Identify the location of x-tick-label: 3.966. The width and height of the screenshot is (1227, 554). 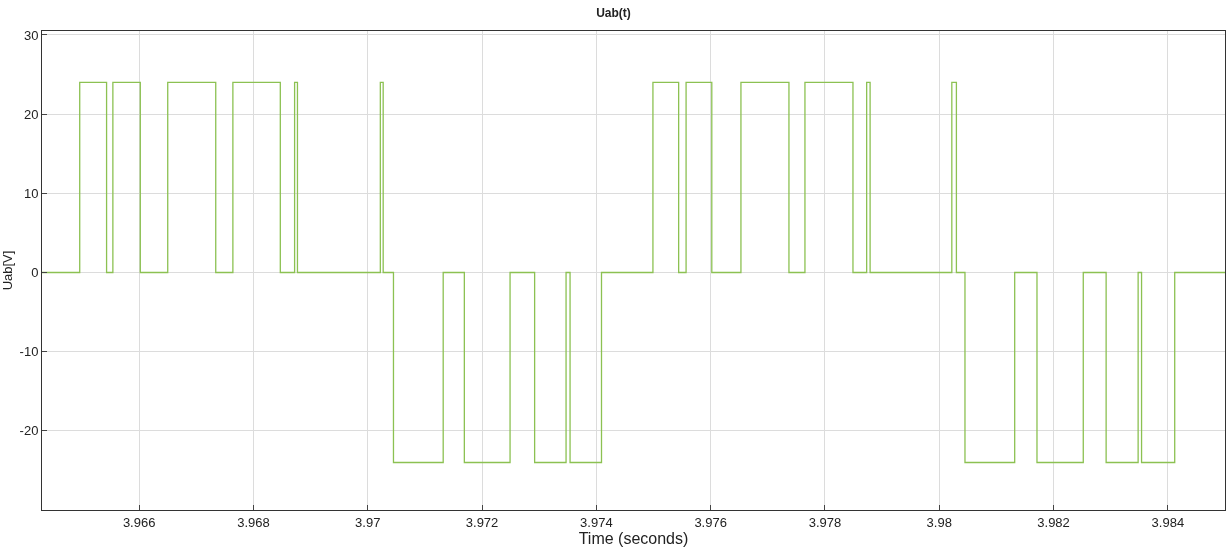
(139, 522).